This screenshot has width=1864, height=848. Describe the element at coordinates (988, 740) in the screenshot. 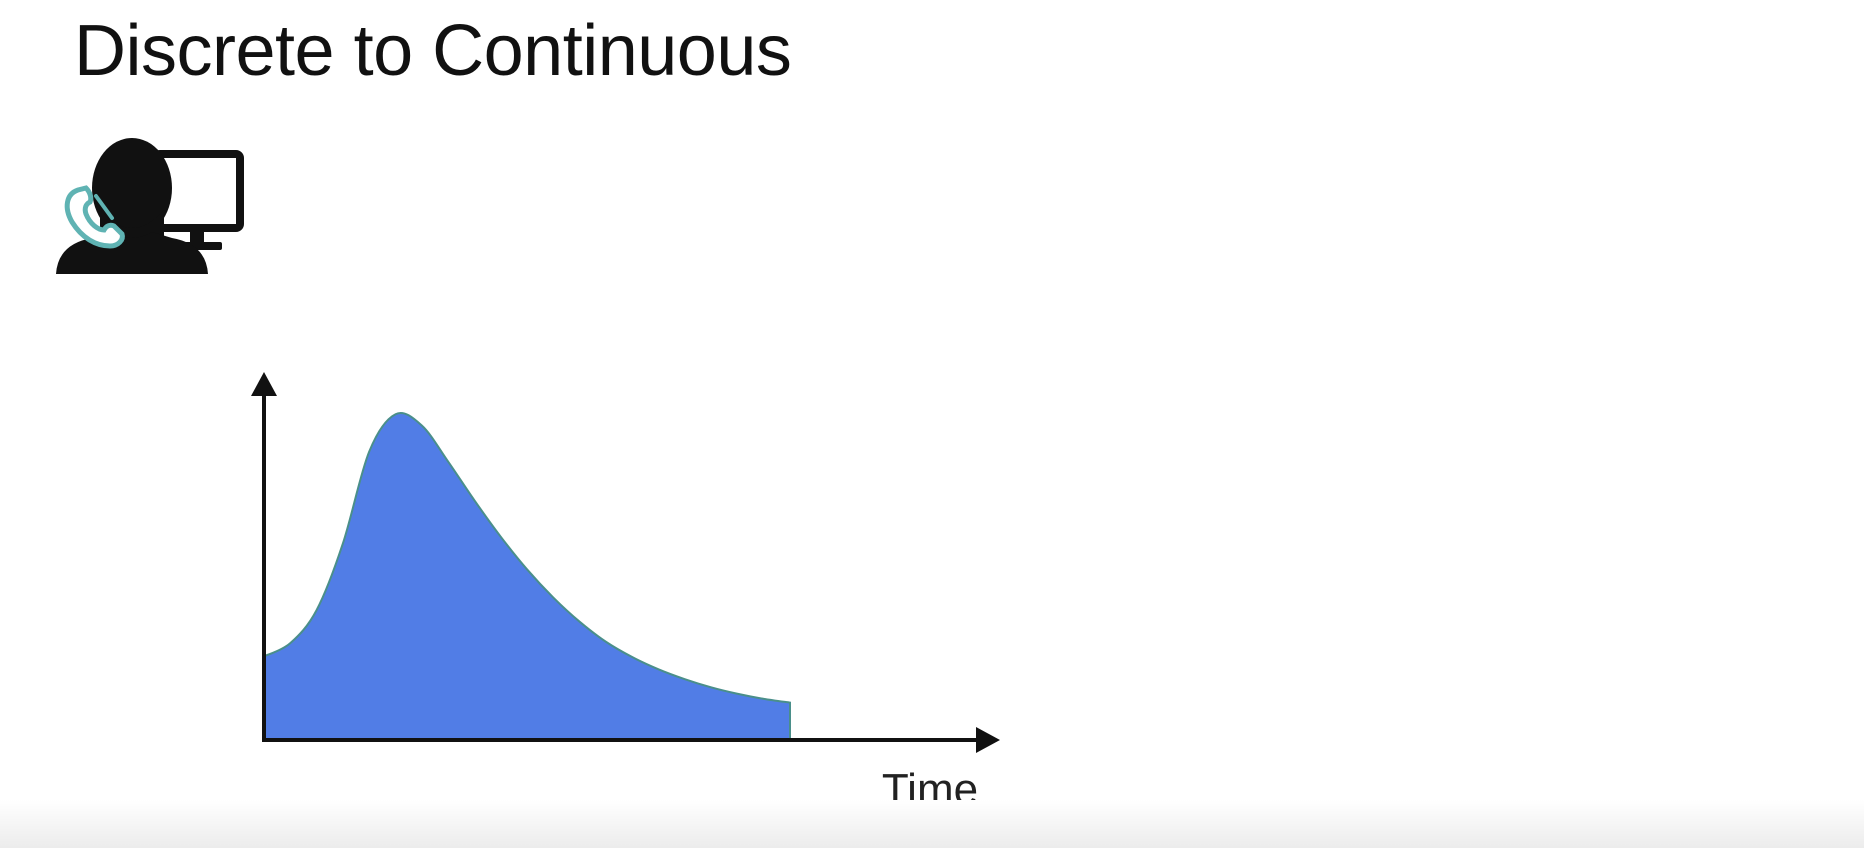

I see `x-axis-arrow` at that location.